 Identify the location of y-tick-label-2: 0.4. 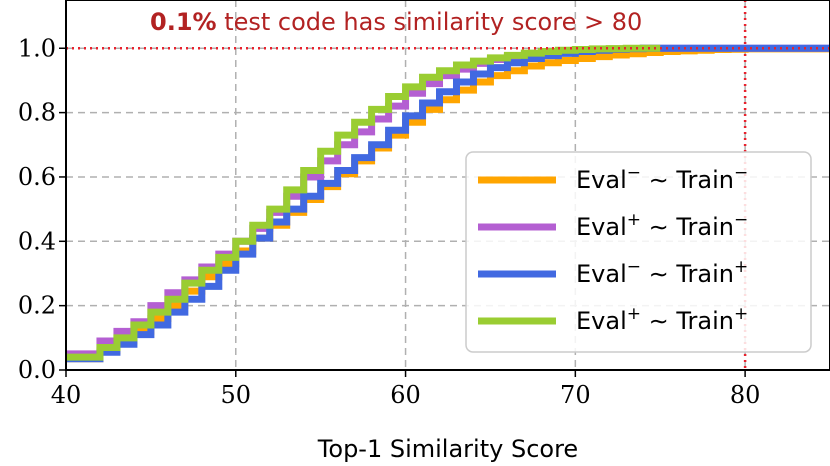
(37, 241).